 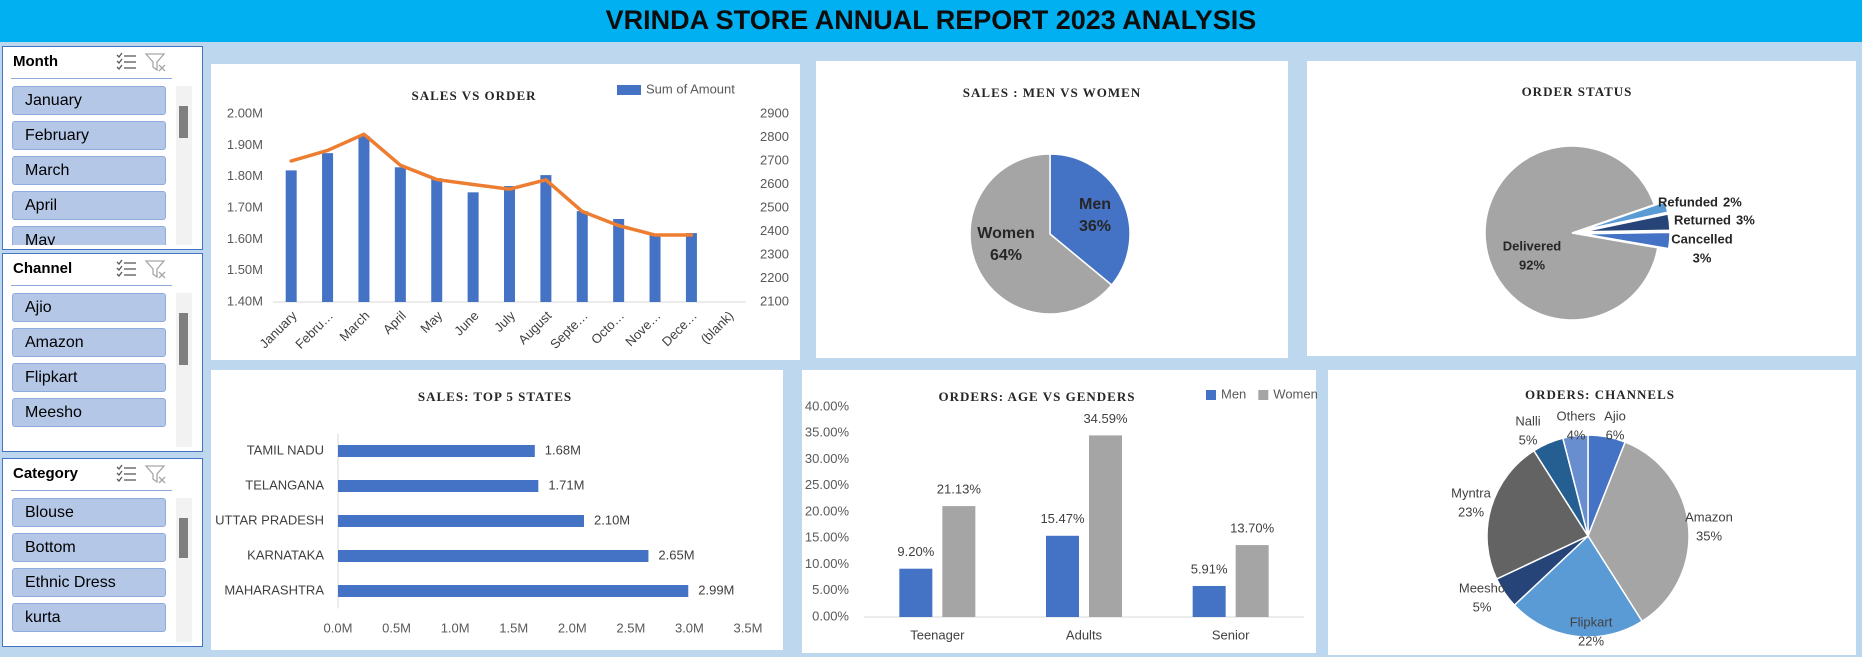 I want to click on chart-title: ORDERS: AGE VS GENDERS, so click(x=1037, y=396).